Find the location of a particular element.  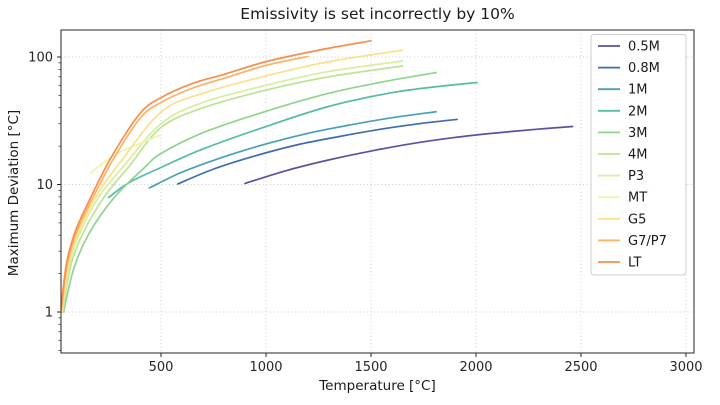

legend-label-p3: P3 is located at coordinates (636, 176).